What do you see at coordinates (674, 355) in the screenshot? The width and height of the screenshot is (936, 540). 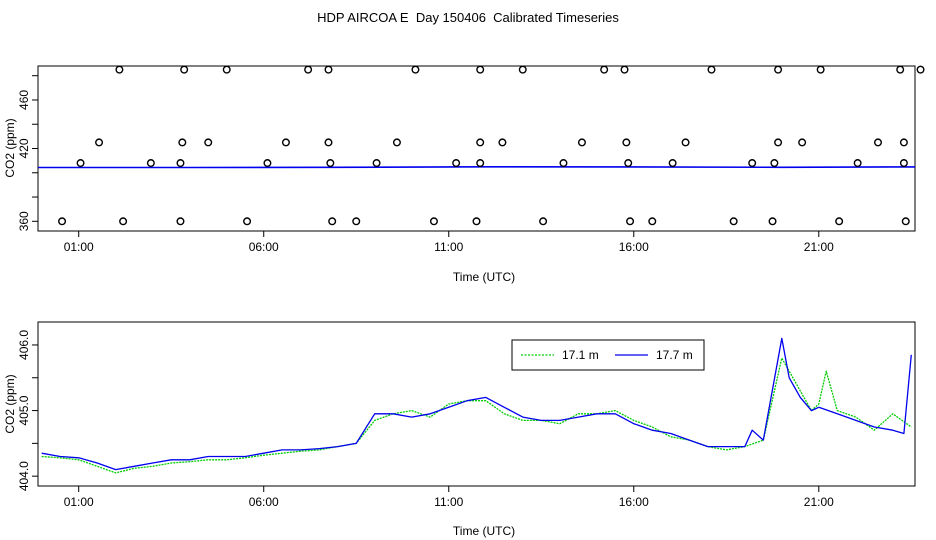 I see `legend-label-blue: 17.7 m` at bounding box center [674, 355].